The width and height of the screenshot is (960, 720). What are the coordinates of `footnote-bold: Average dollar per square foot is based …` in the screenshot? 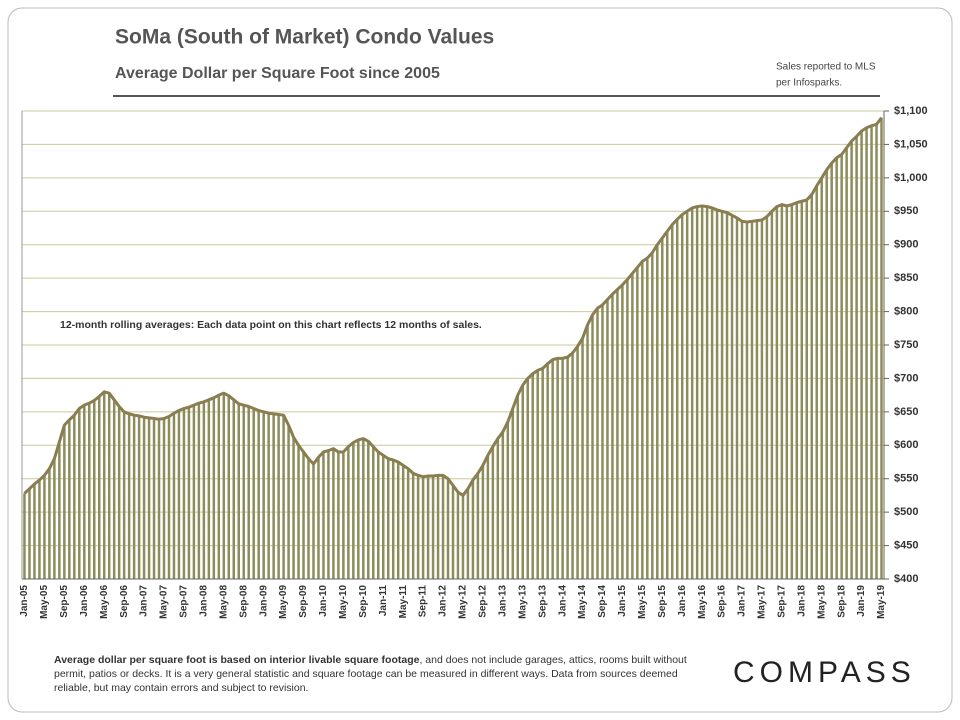 It's located at (237, 660).